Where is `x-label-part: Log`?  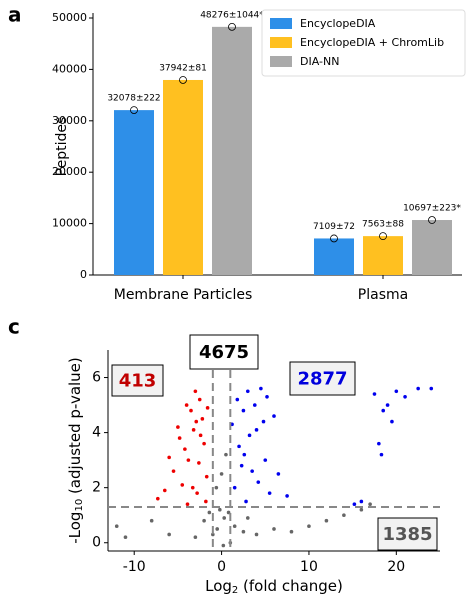
x-label-part: Log is located at coordinates (218, 586).